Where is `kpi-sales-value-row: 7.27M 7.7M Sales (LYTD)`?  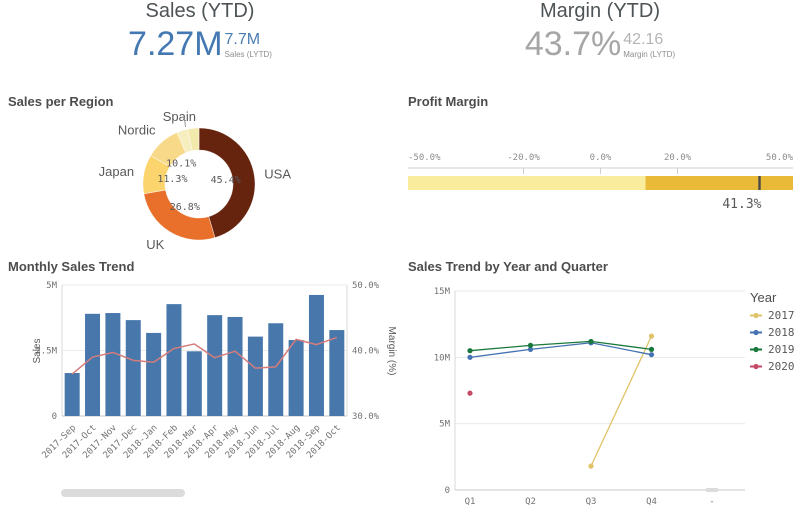
kpi-sales-value-row: 7.27M 7.7M Sales (LYTD) is located at coordinates (200, 44).